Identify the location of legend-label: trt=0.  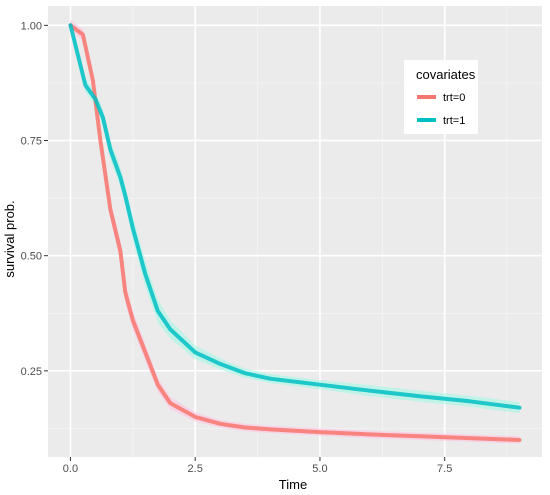
(454, 98).